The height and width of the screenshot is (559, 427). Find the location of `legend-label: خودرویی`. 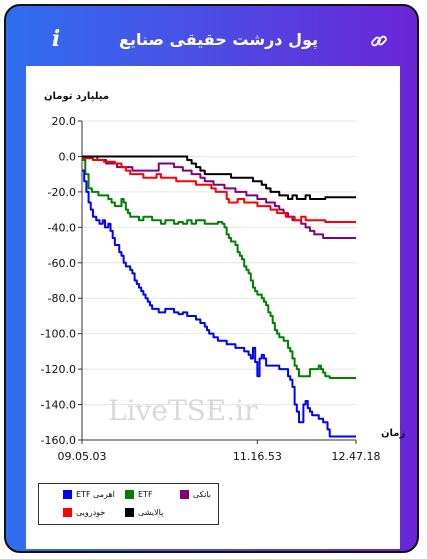

legend-label: خودرویی is located at coordinates (91, 512).